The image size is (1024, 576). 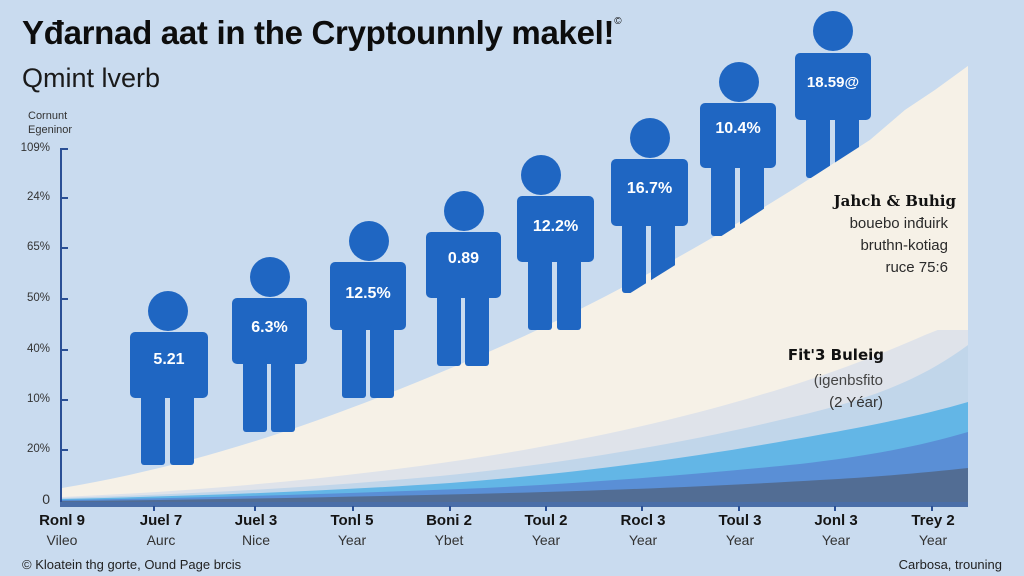 What do you see at coordinates (38, 449) in the screenshot?
I see `y-tick-label: 20%` at bounding box center [38, 449].